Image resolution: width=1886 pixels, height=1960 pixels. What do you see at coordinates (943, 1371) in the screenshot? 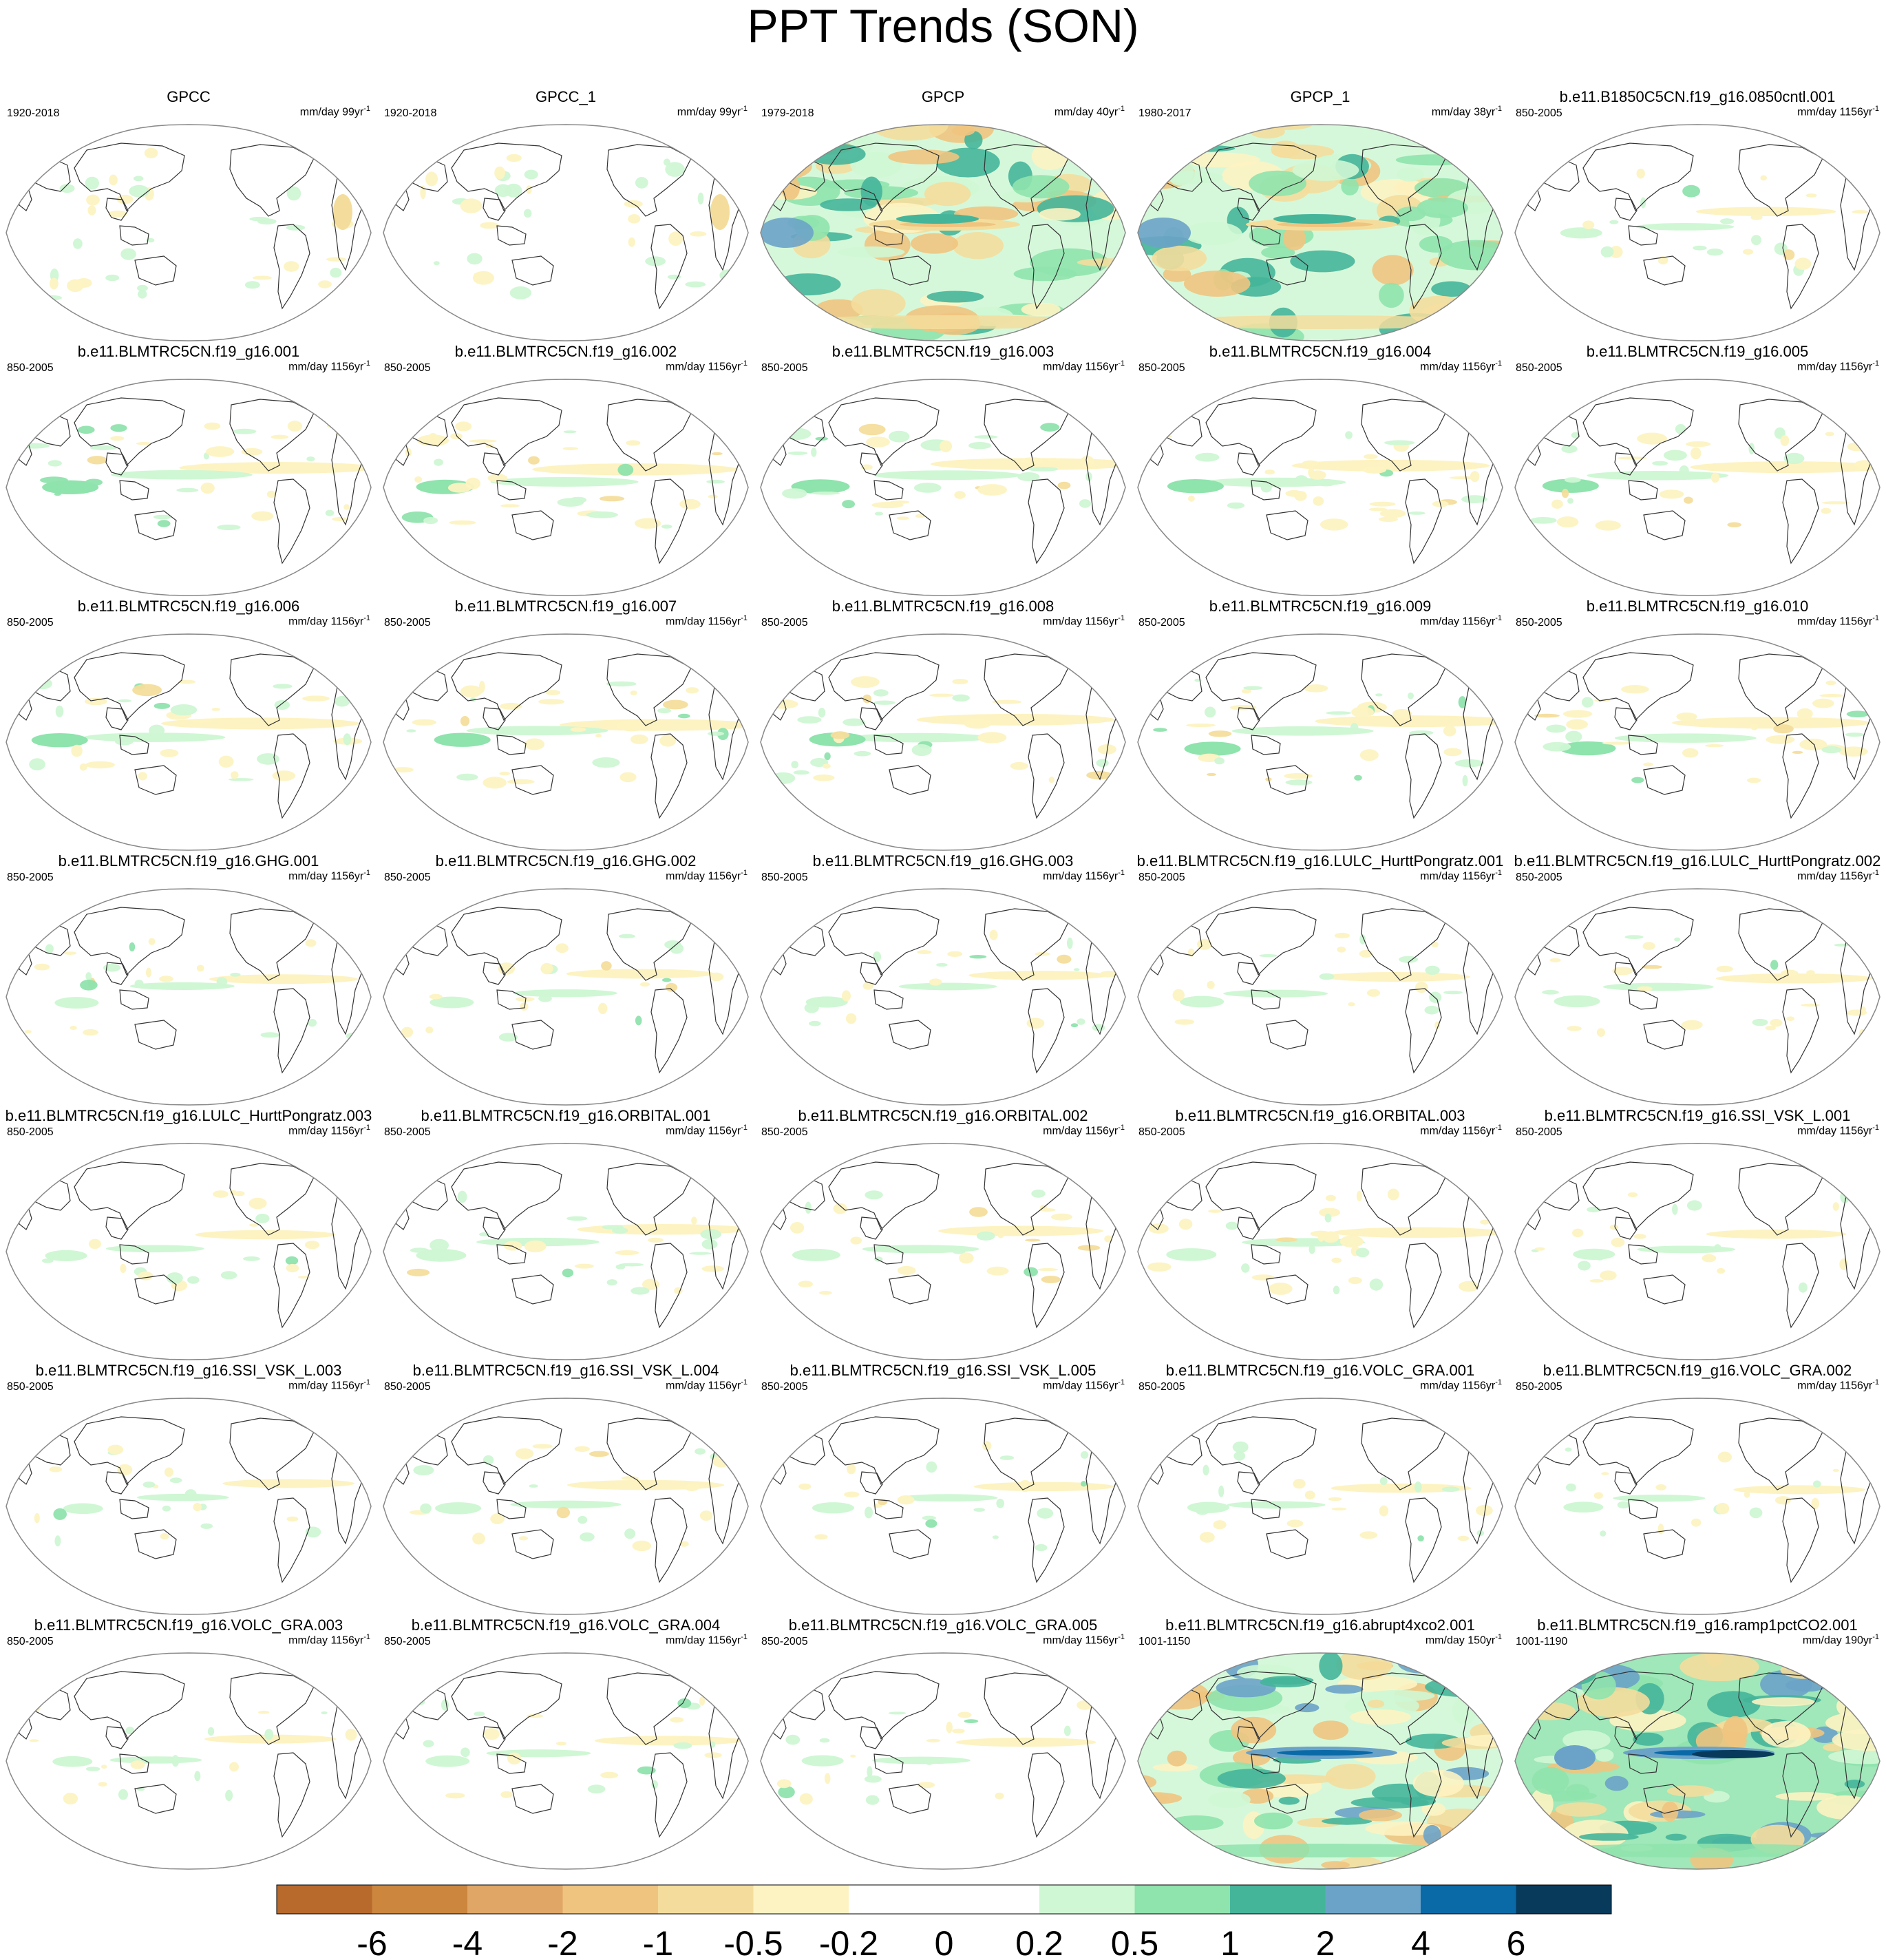
I see `panel-title: b.e11.BLMTRC5CN.f19_g16.SSI_VSK_L.005` at bounding box center [943, 1371].